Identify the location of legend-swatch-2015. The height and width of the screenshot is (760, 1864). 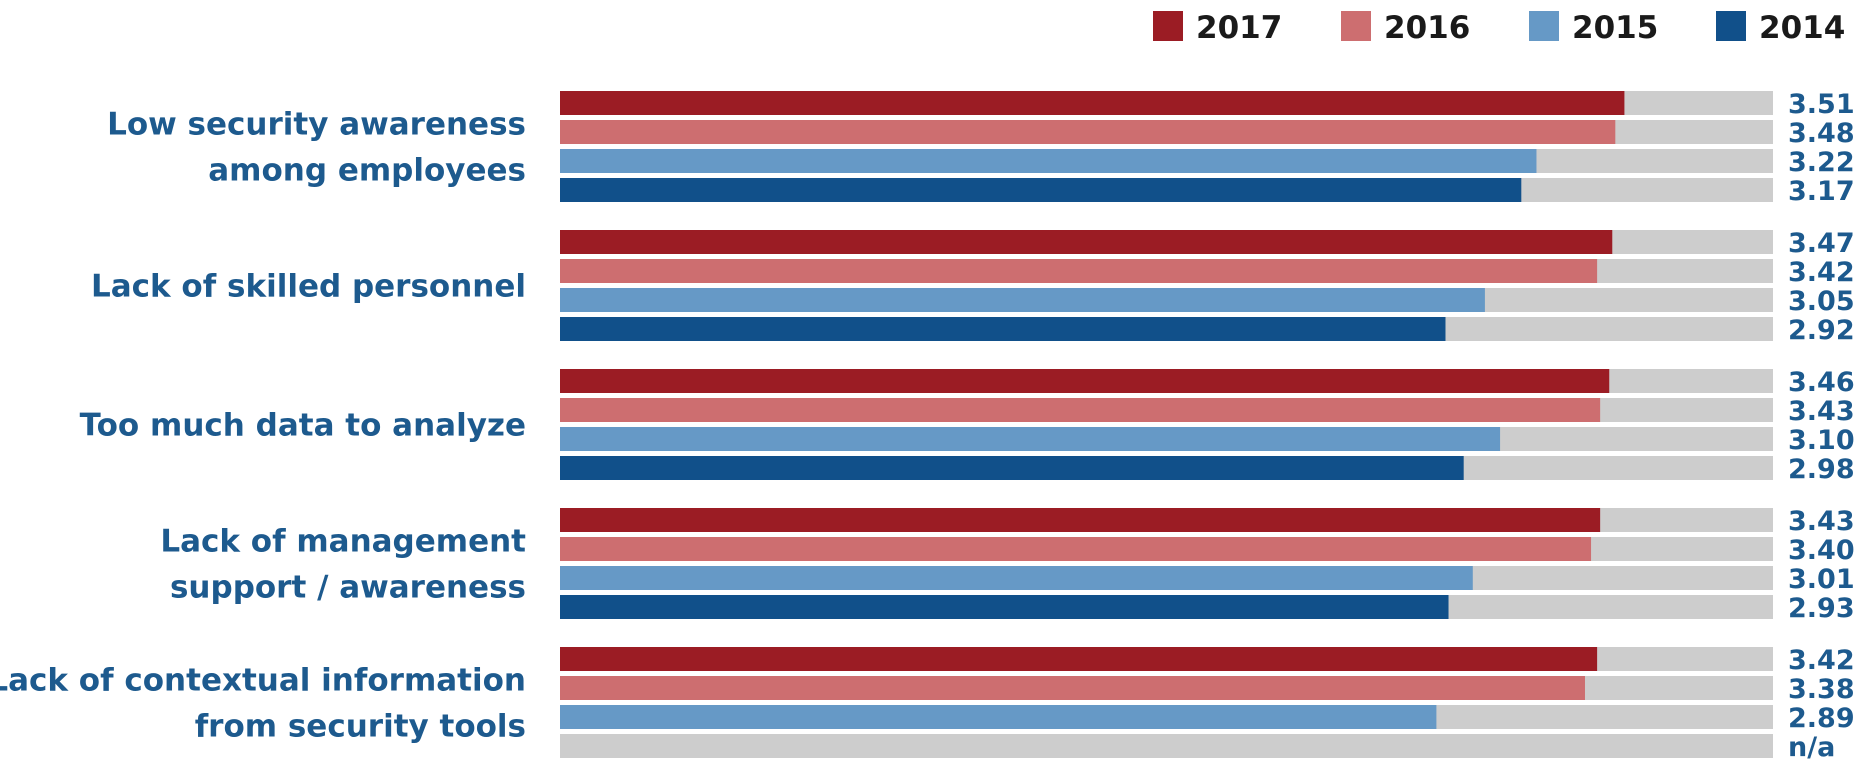
(1544, 26).